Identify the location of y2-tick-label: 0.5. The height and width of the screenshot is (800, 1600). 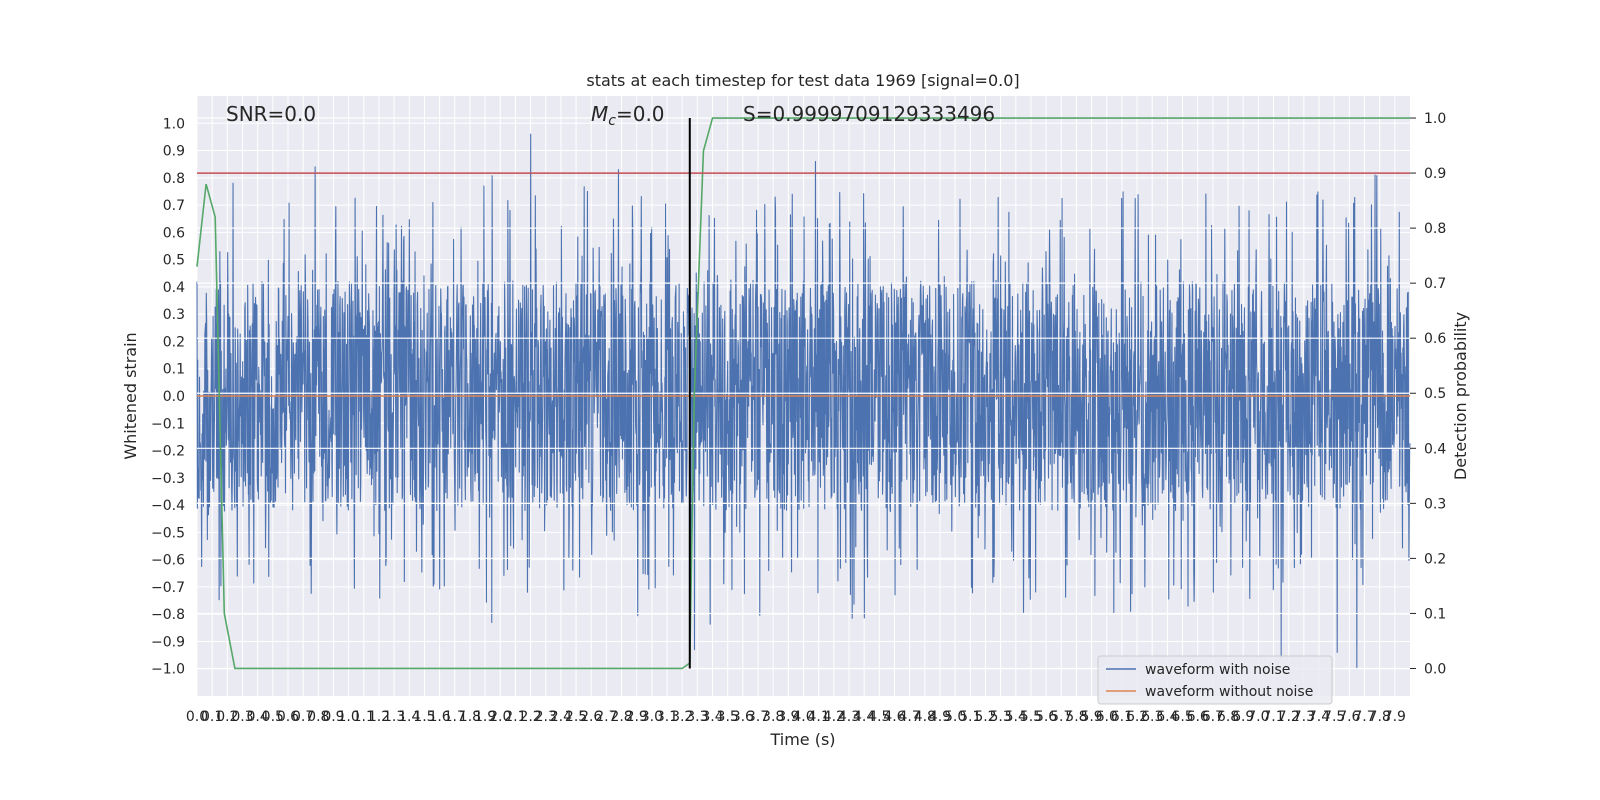
(1435, 394).